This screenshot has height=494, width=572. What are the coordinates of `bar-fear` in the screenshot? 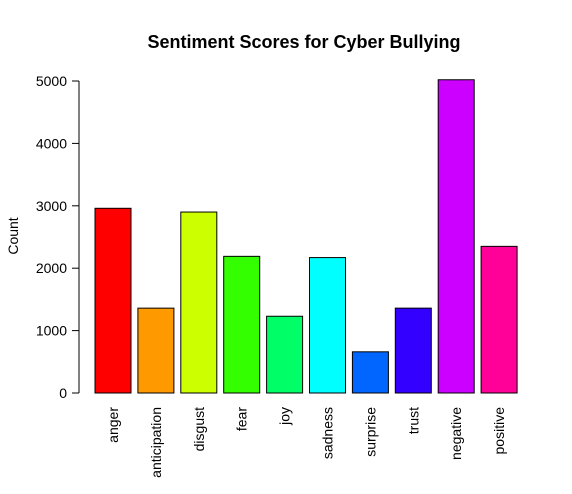 It's located at (242, 324).